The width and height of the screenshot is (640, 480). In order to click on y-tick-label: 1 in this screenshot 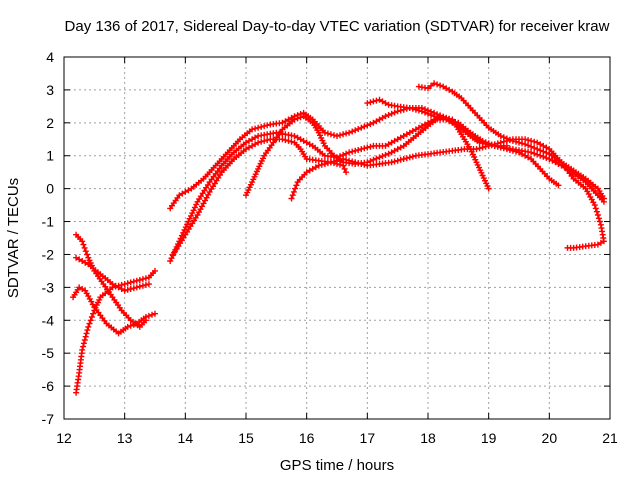, I will do `click(50, 156)`.